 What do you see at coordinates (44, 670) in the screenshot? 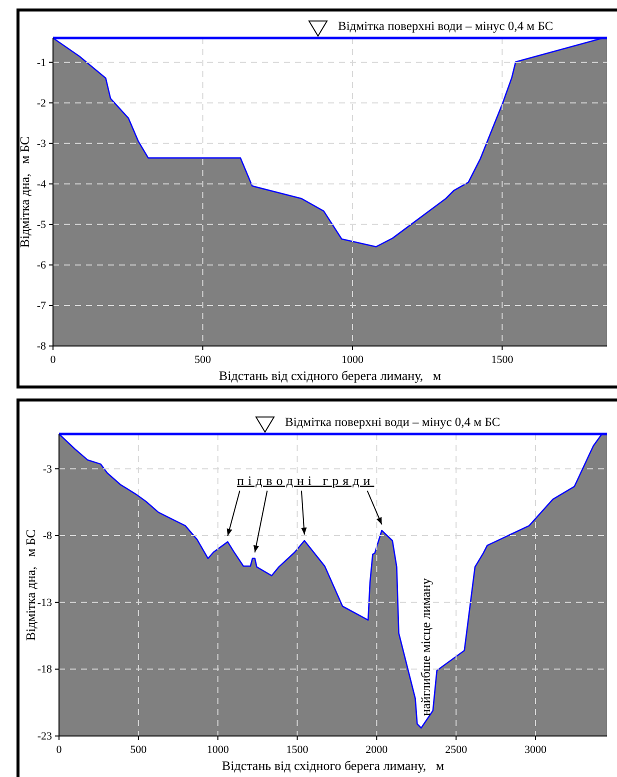
I see `y-tick-label: -18` at bounding box center [44, 670].